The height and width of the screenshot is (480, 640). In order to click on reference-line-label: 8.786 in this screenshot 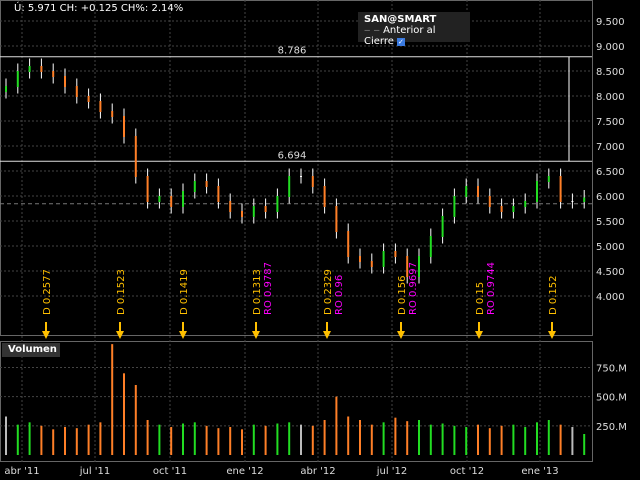, I will do `click(292, 51)`.